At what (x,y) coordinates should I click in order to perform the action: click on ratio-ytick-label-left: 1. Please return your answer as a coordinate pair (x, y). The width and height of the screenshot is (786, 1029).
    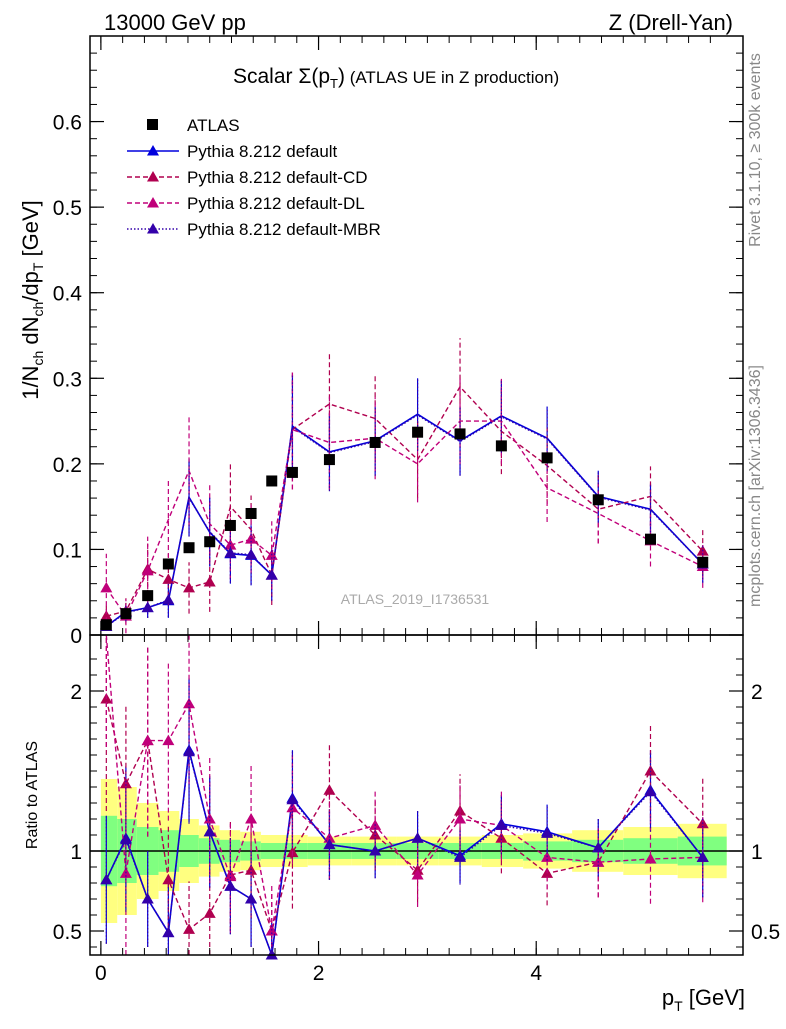
    Looking at the image, I should click on (76, 852).